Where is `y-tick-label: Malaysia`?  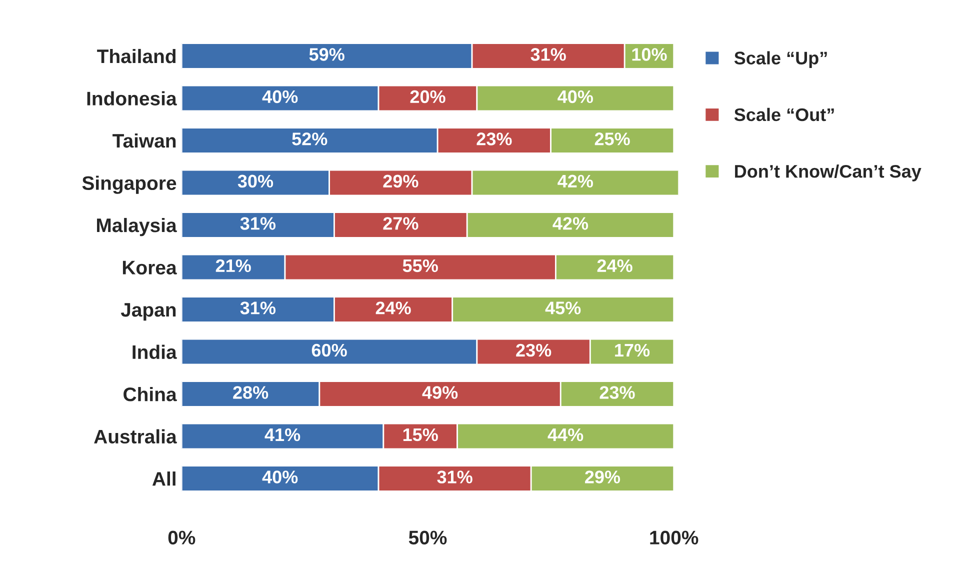
y-tick-label: Malaysia is located at coordinates (137, 227).